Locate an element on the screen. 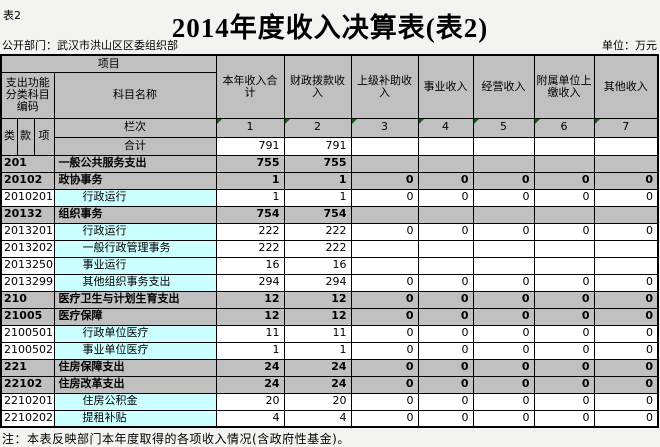 The height and width of the screenshot is (447, 660). table-row: 20102 政协事务 1 1 0 0 0 0 0 is located at coordinates (329, 180).